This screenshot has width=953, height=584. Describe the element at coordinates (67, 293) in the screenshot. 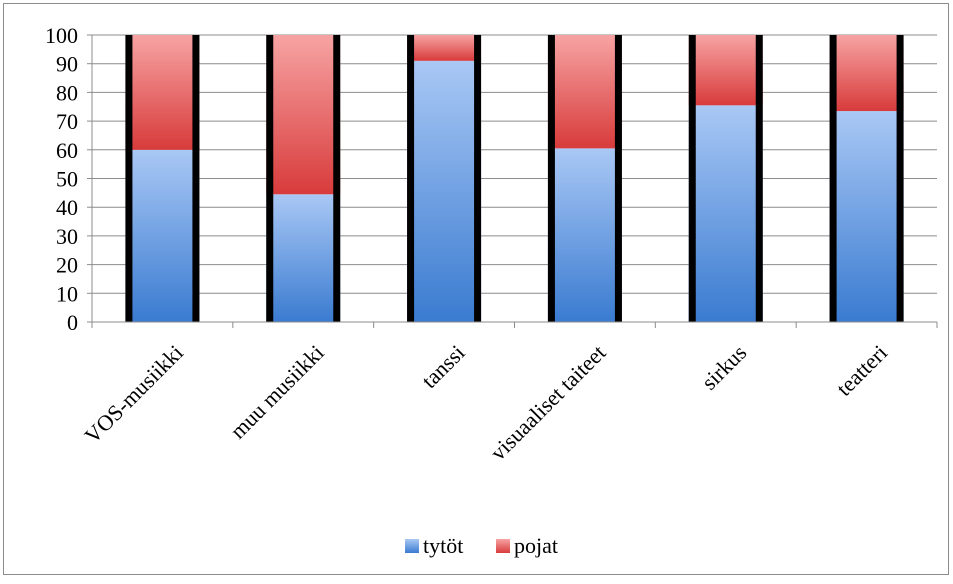

I see `y-tick-label: 10` at that location.